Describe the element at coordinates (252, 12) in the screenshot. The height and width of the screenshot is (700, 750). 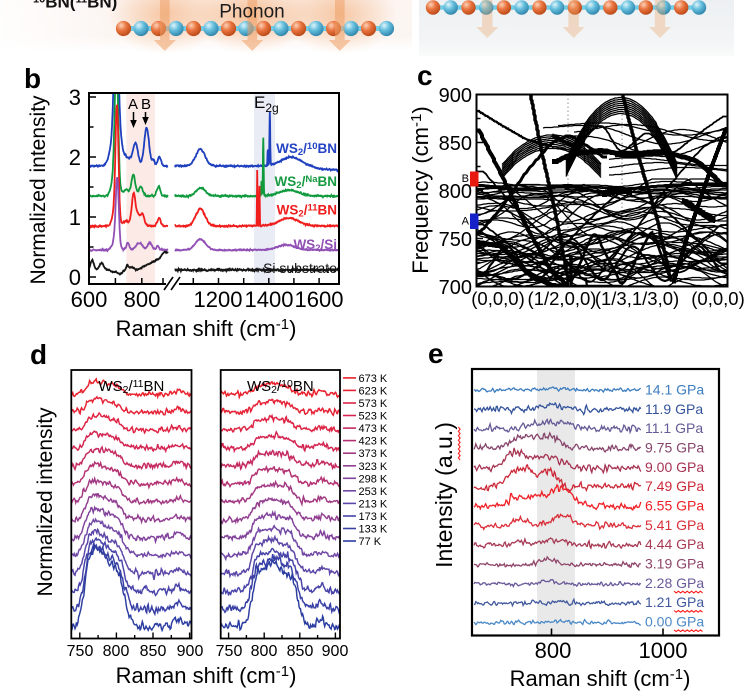
I see `svg-text: Phonon` at that location.